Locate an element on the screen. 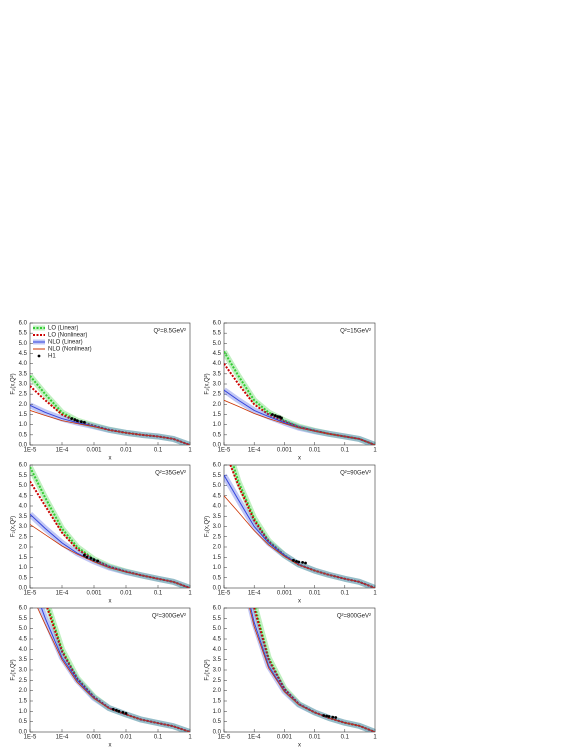 This screenshot has width=581, height=752. annotation: Q²=35GeV² is located at coordinates (170, 474).